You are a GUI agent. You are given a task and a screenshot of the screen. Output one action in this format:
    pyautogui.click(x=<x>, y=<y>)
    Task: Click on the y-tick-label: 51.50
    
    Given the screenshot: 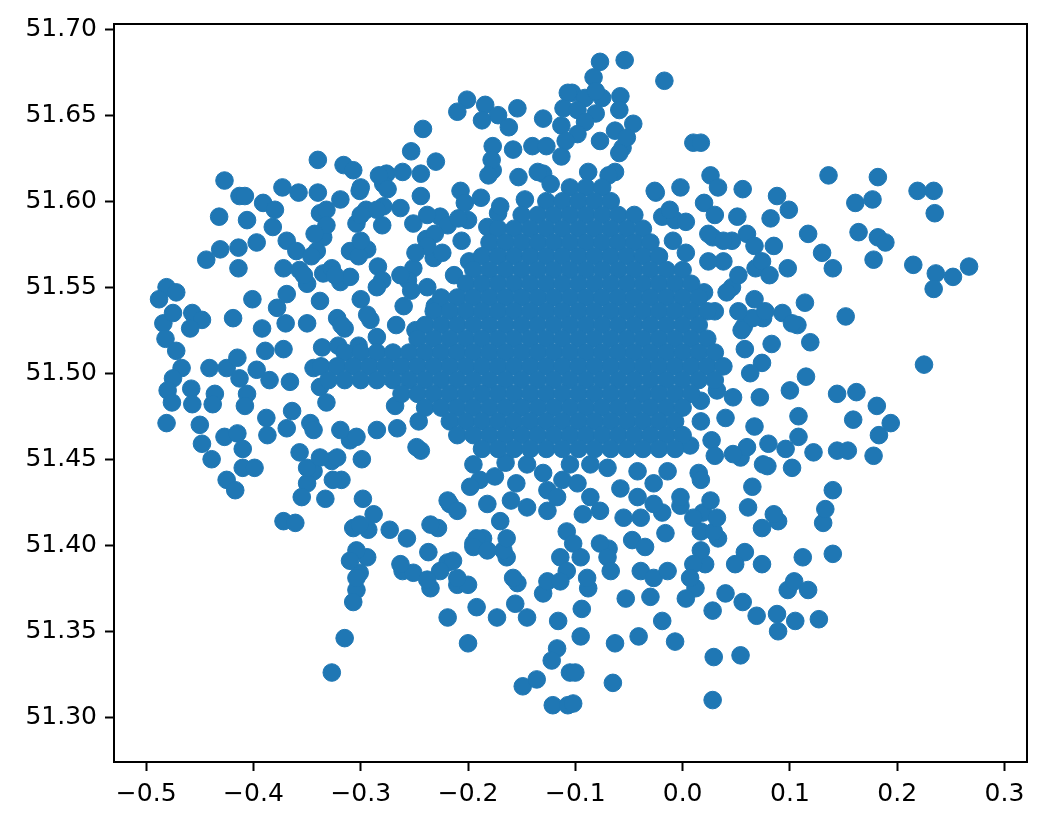 What is the action you would take?
    pyautogui.click(x=61, y=371)
    